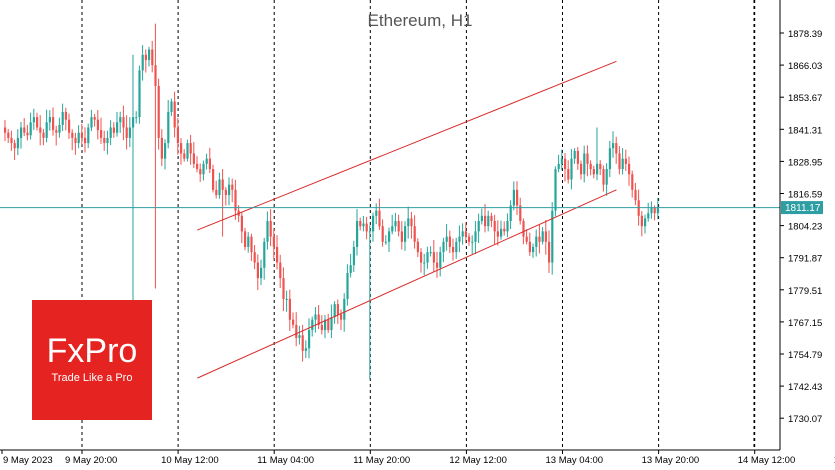 This screenshot has height=470, width=835. What do you see at coordinates (285, 460) in the screenshot?
I see `time-tick-label: 11 May 04:00` at bounding box center [285, 460].